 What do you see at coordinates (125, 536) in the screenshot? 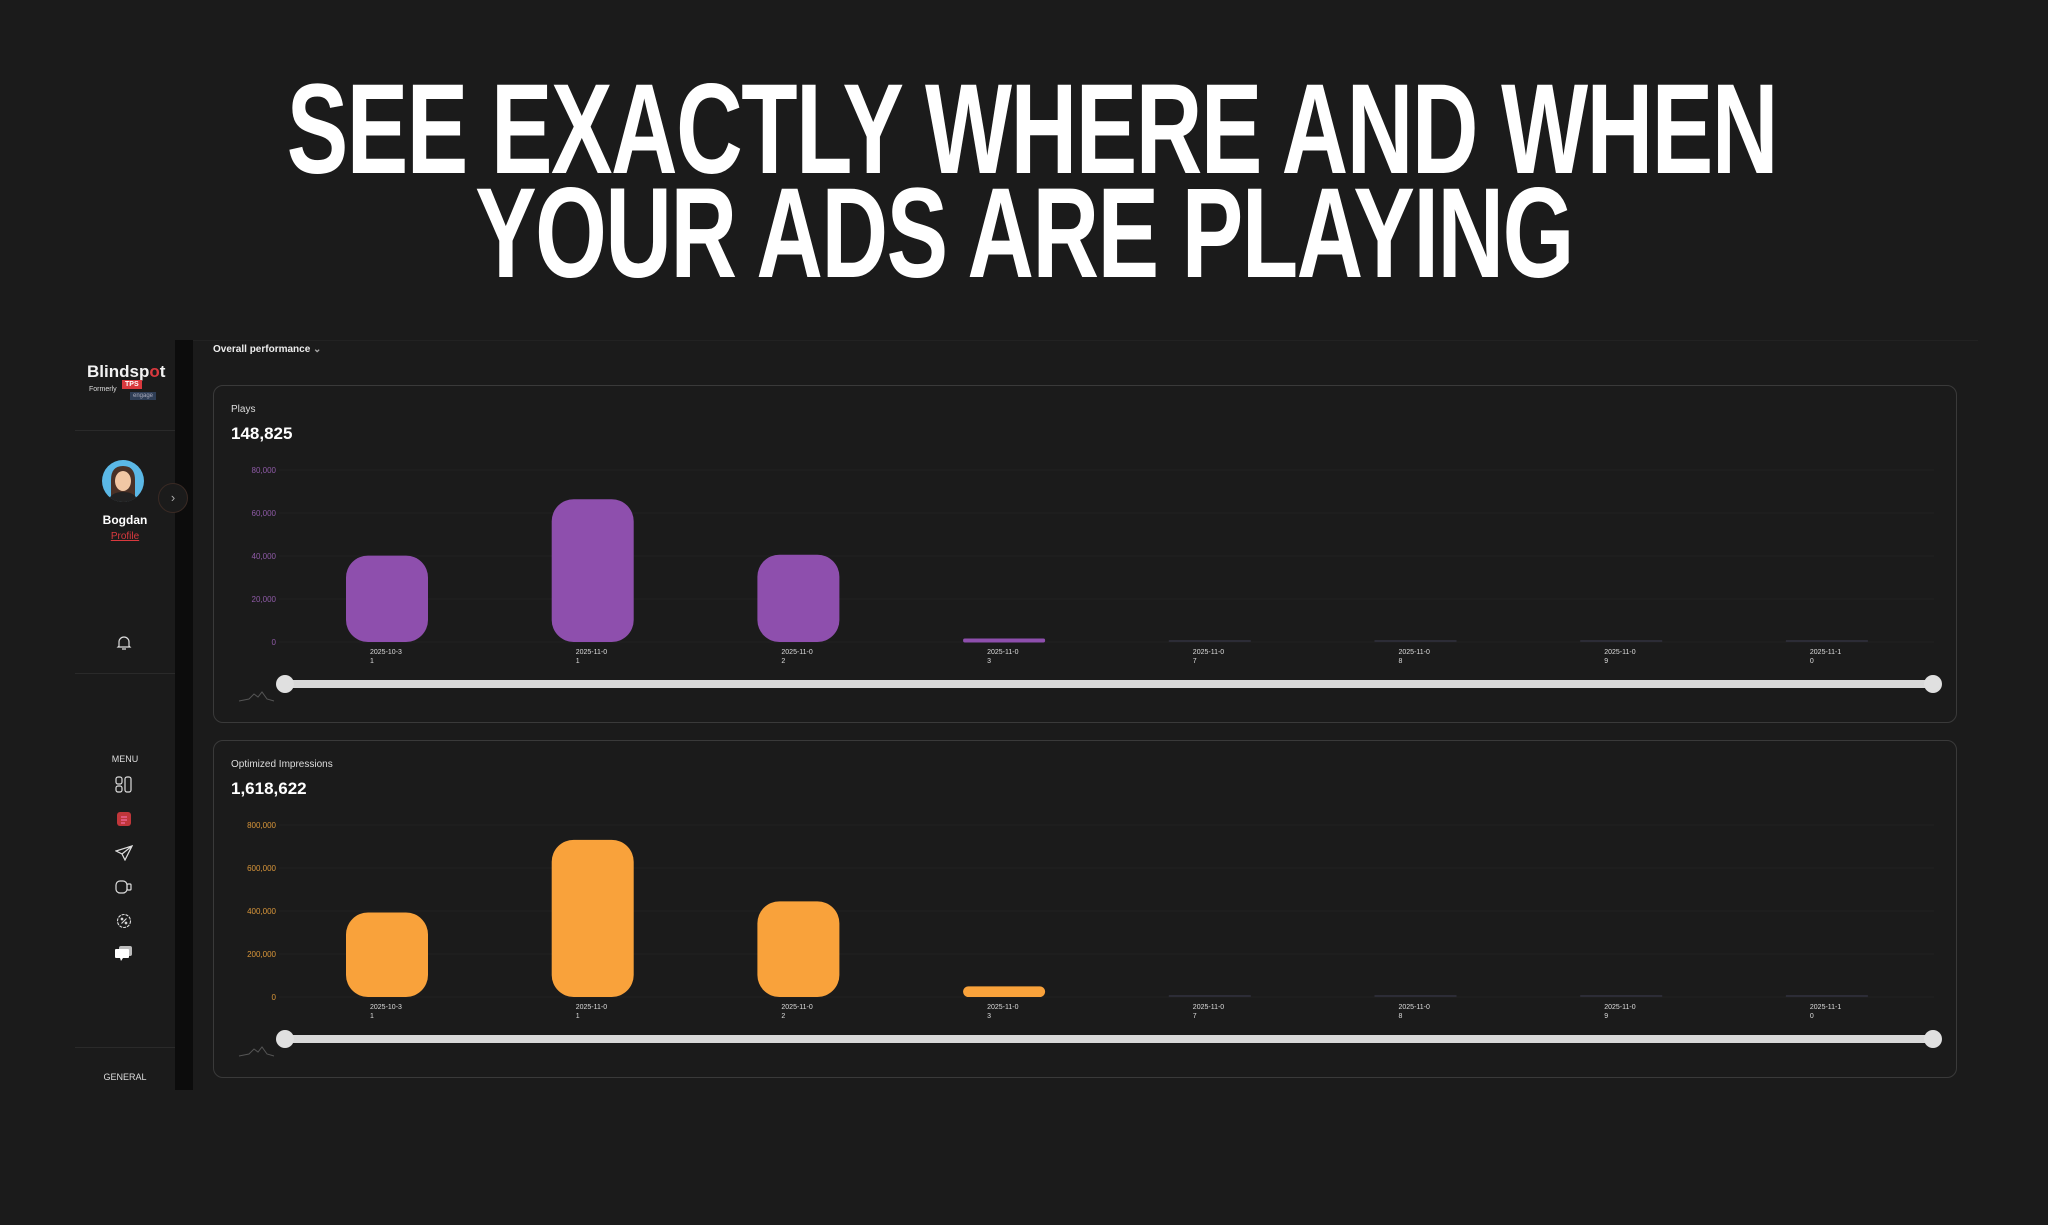
I see `profile-link: Profile` at bounding box center [125, 536].